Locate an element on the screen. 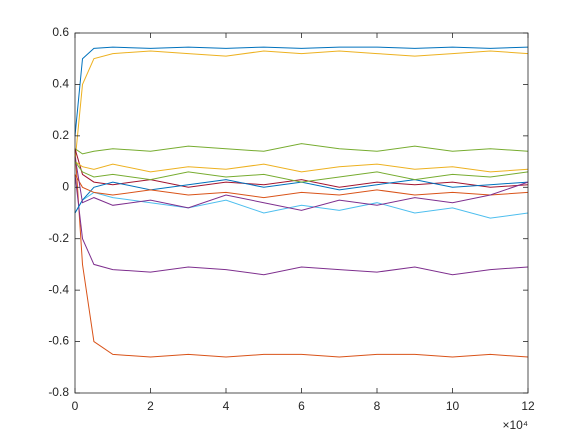 The height and width of the screenshot is (439, 585). y-tick-label: -0.2 is located at coordinates (58, 238).